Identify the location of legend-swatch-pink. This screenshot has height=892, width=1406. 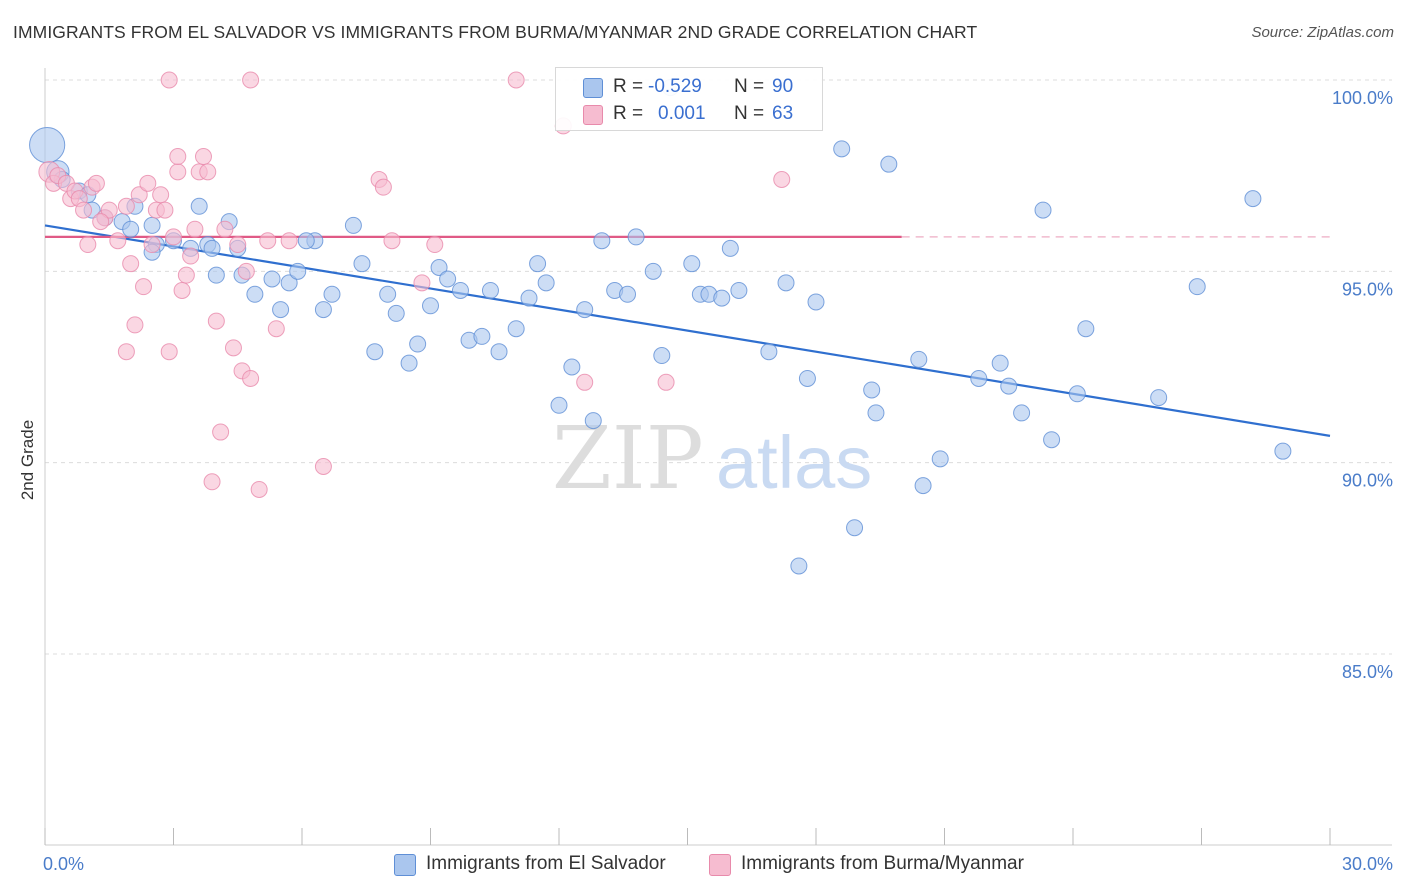
(593, 115).